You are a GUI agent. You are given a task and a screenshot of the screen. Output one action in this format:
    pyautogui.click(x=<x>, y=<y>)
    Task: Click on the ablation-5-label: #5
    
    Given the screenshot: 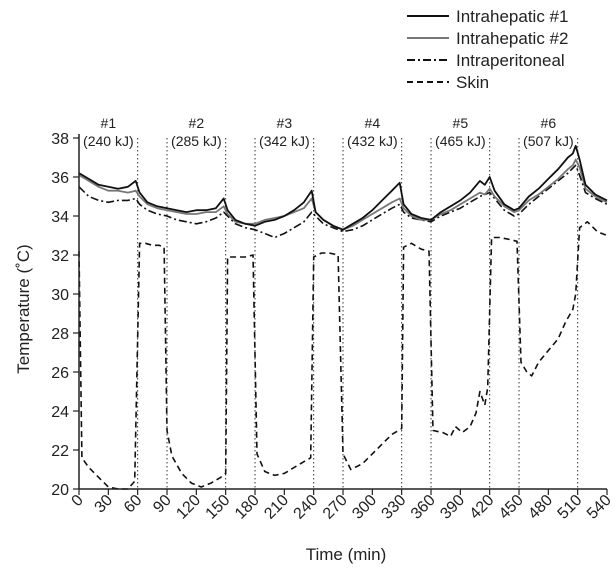 What is the action you would take?
    pyautogui.click(x=461, y=123)
    